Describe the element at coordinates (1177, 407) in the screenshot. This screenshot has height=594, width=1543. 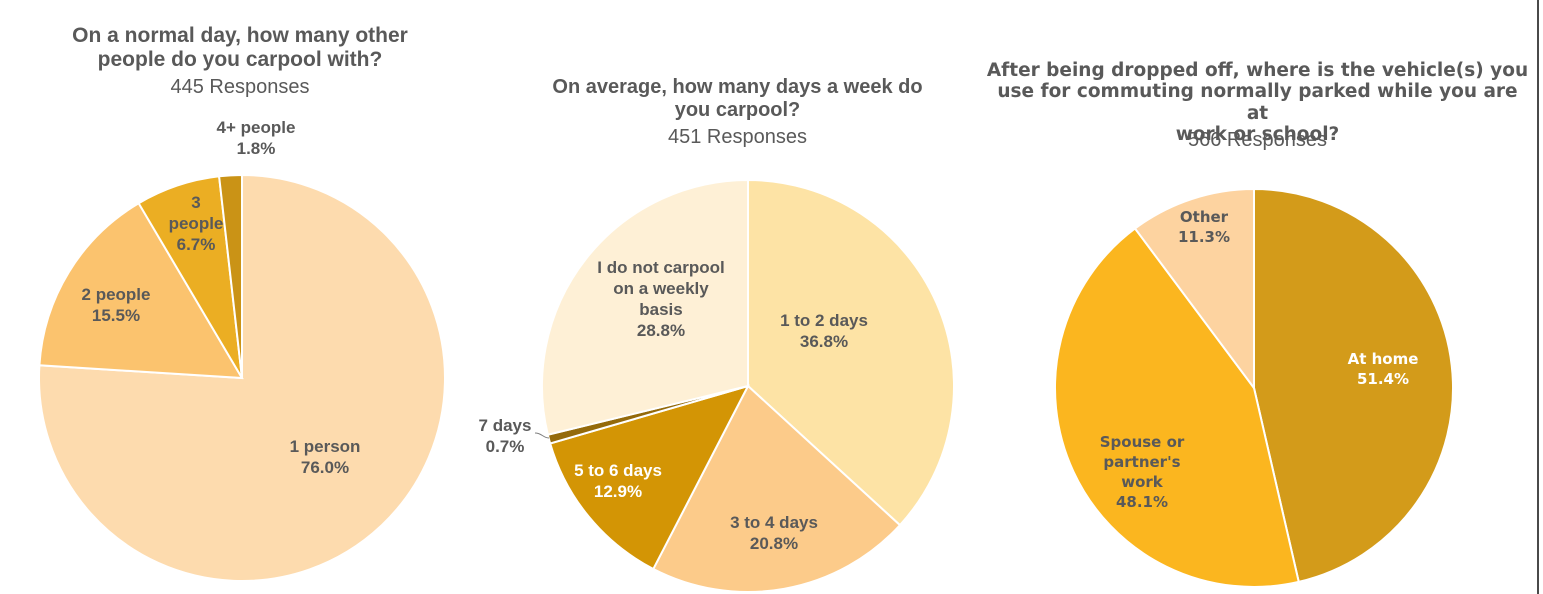
I see `pie3-slice-spouse-or-partner-s-work` at that location.